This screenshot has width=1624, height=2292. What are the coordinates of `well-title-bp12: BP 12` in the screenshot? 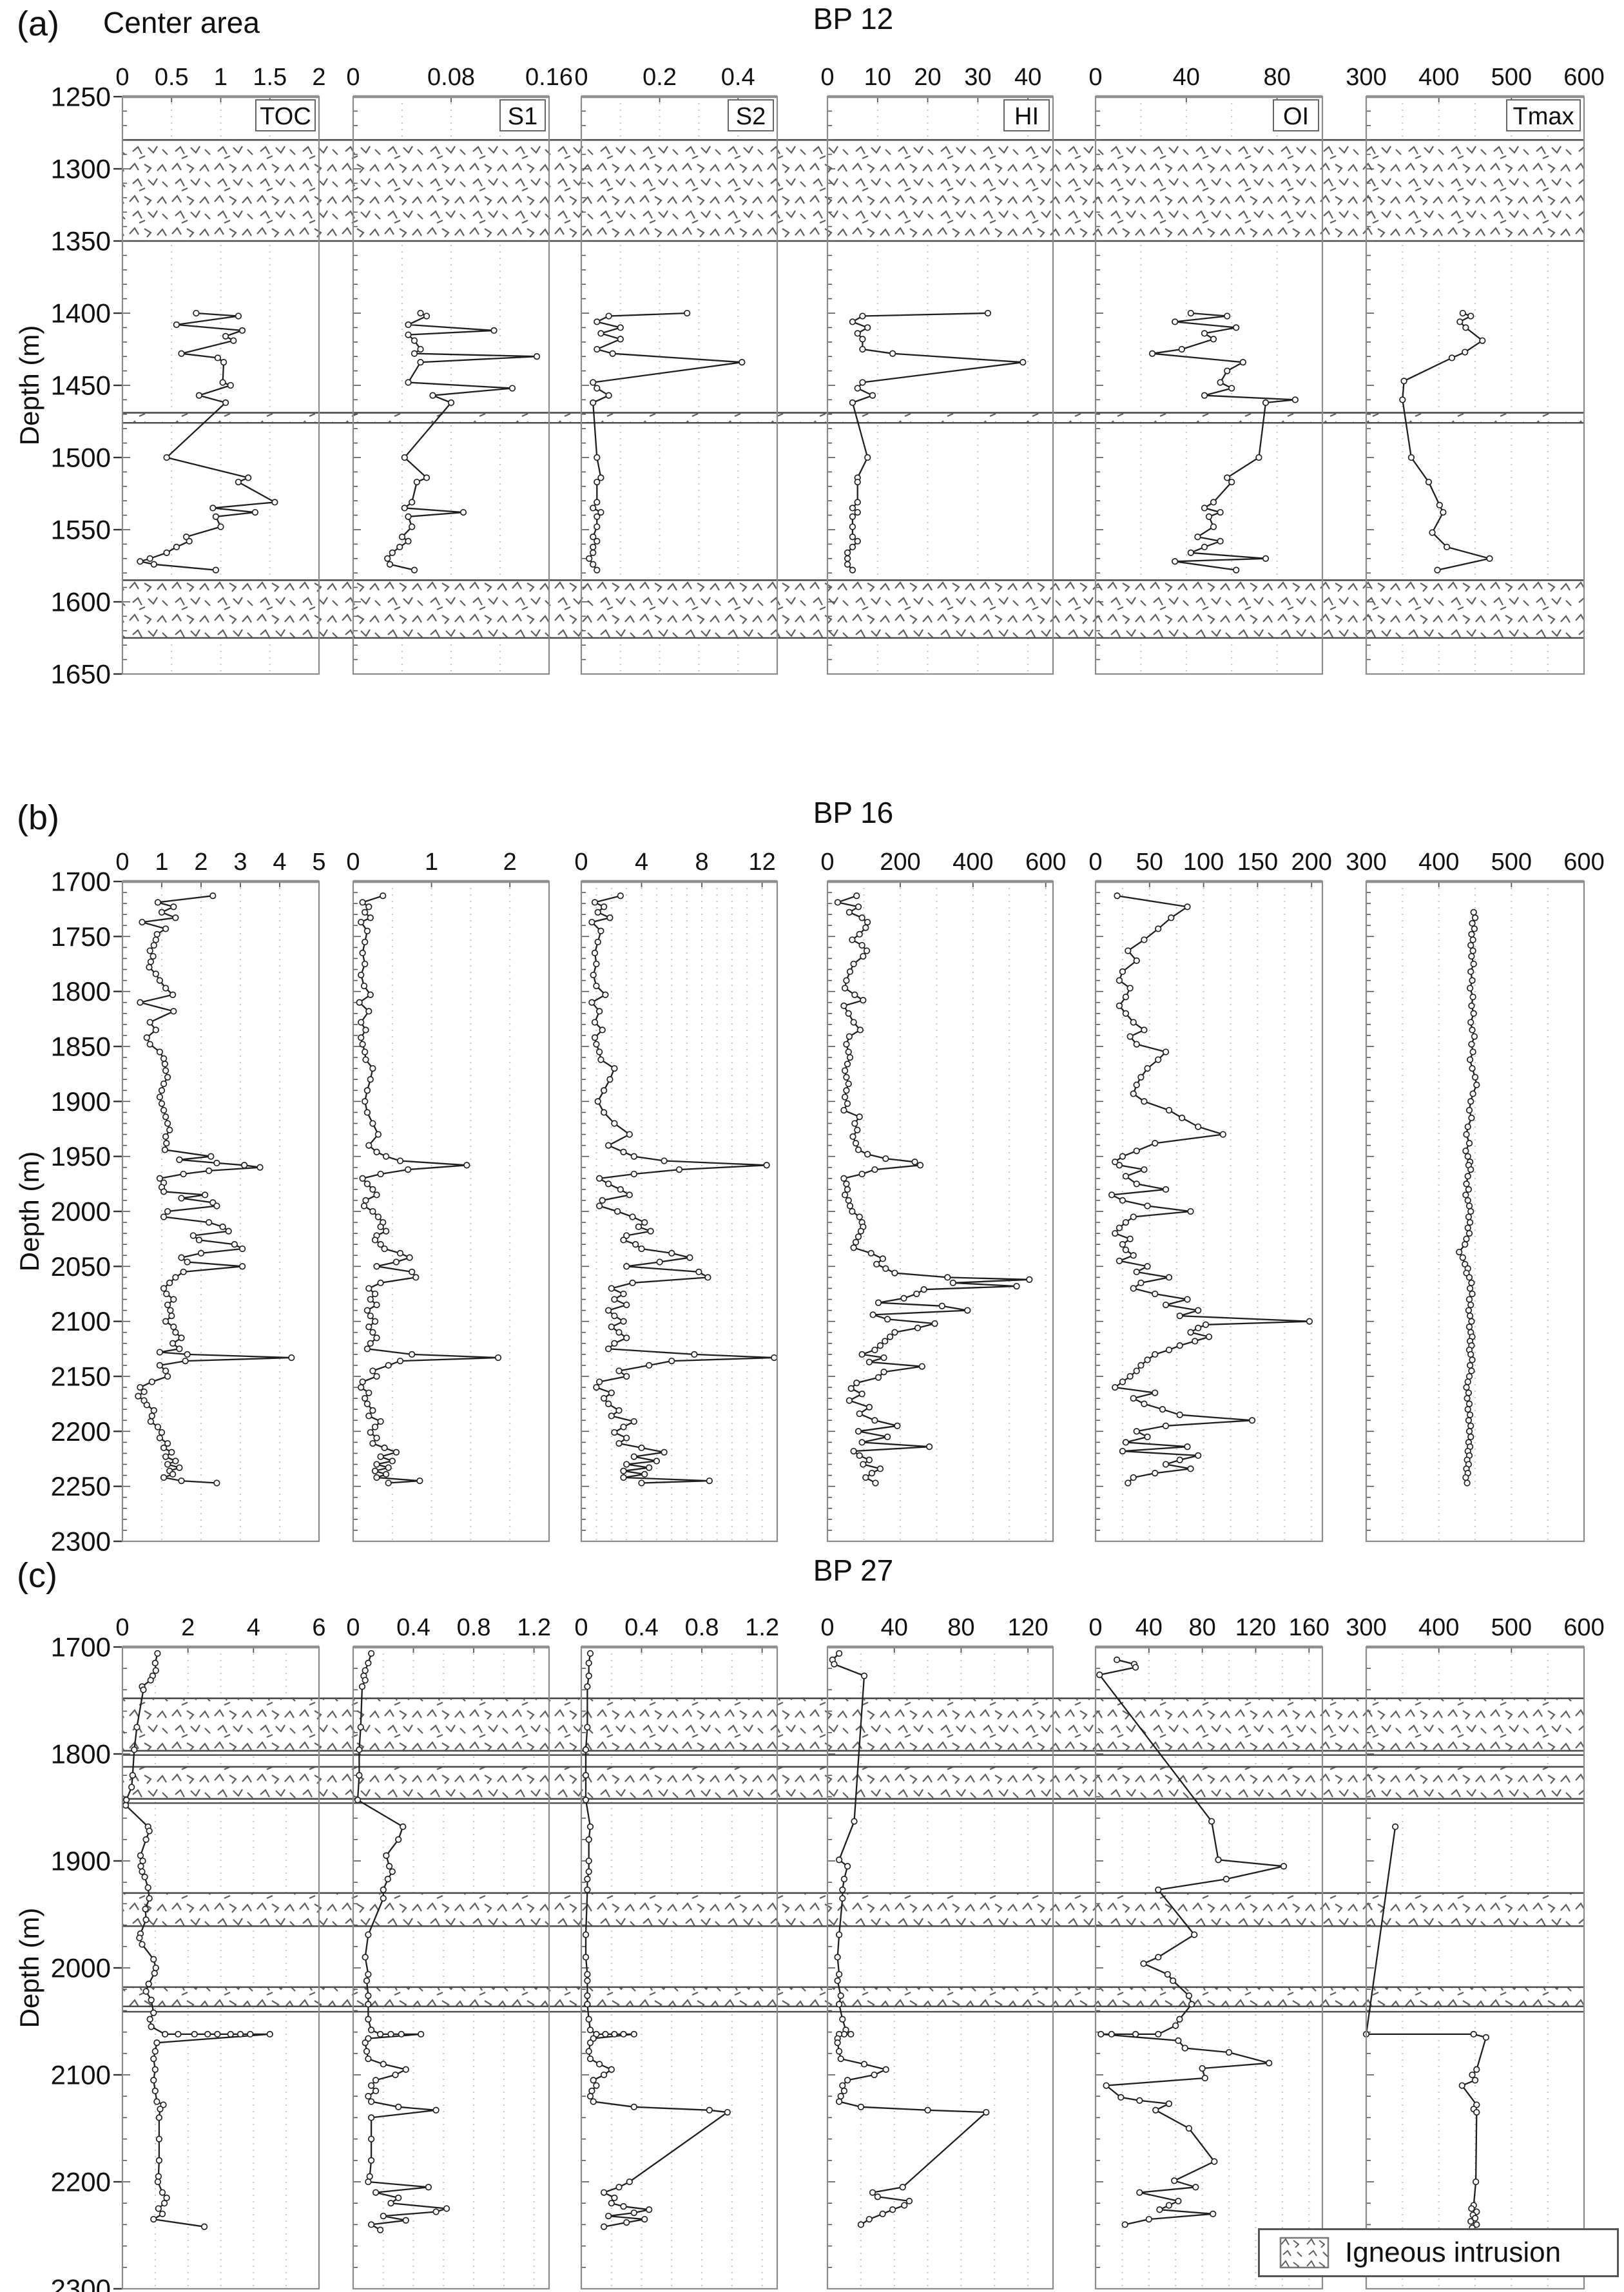 It's located at (853, 18).